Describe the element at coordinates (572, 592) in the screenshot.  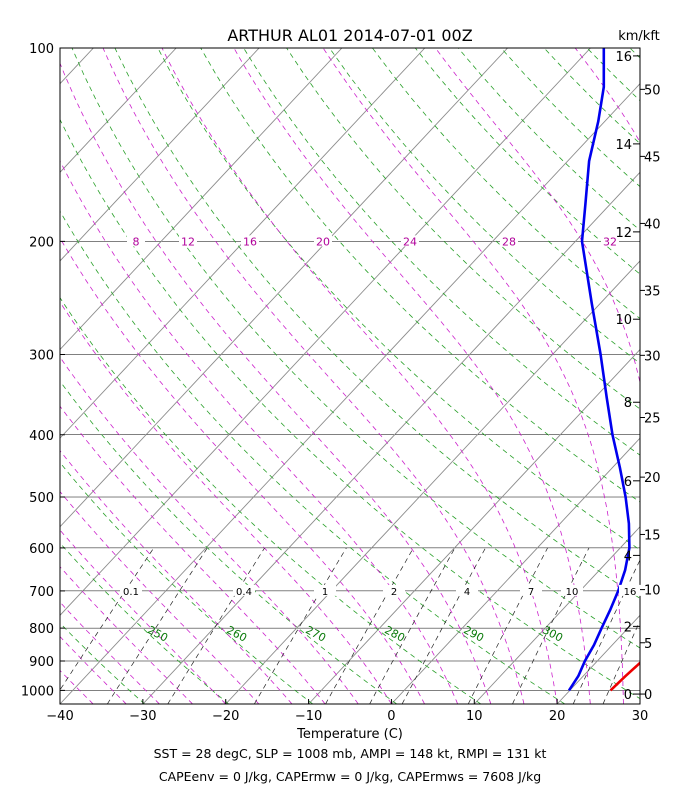
I see `mixing-ratio-label: 10` at that location.